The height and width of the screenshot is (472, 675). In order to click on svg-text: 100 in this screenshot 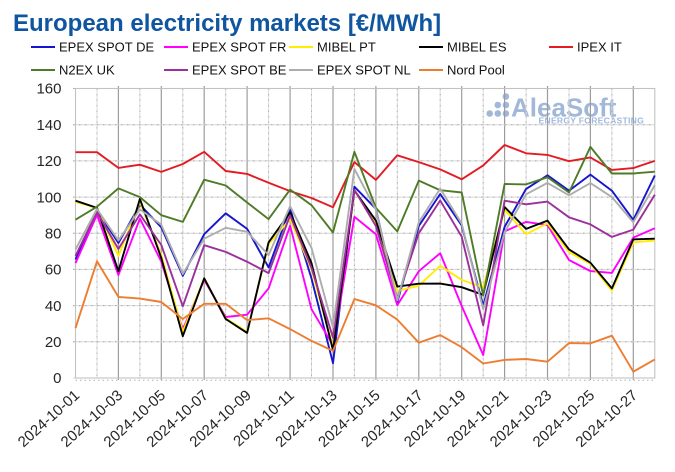, I will do `click(48, 197)`.